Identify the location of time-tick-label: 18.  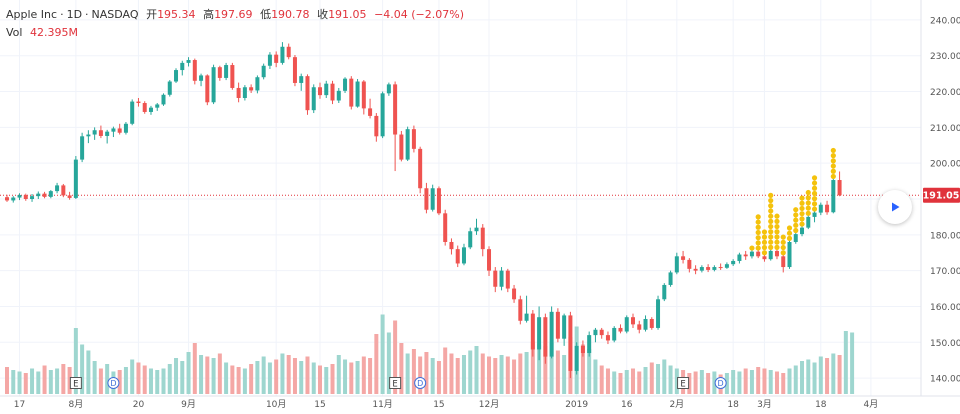
(821, 405).